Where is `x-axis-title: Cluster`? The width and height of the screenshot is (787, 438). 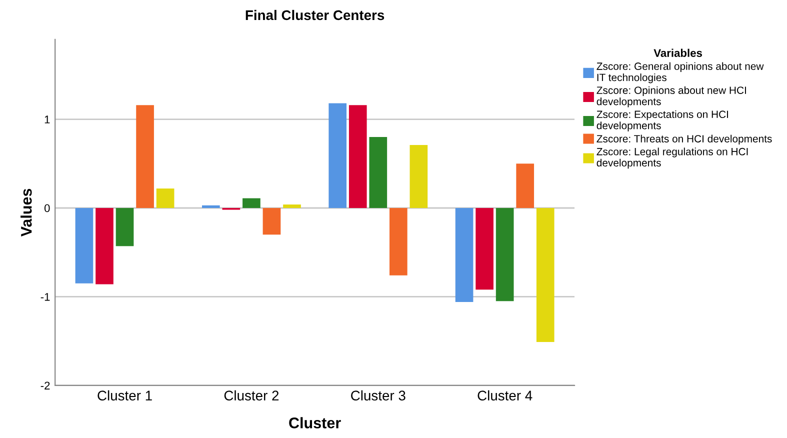 x-axis-title: Cluster is located at coordinates (315, 422).